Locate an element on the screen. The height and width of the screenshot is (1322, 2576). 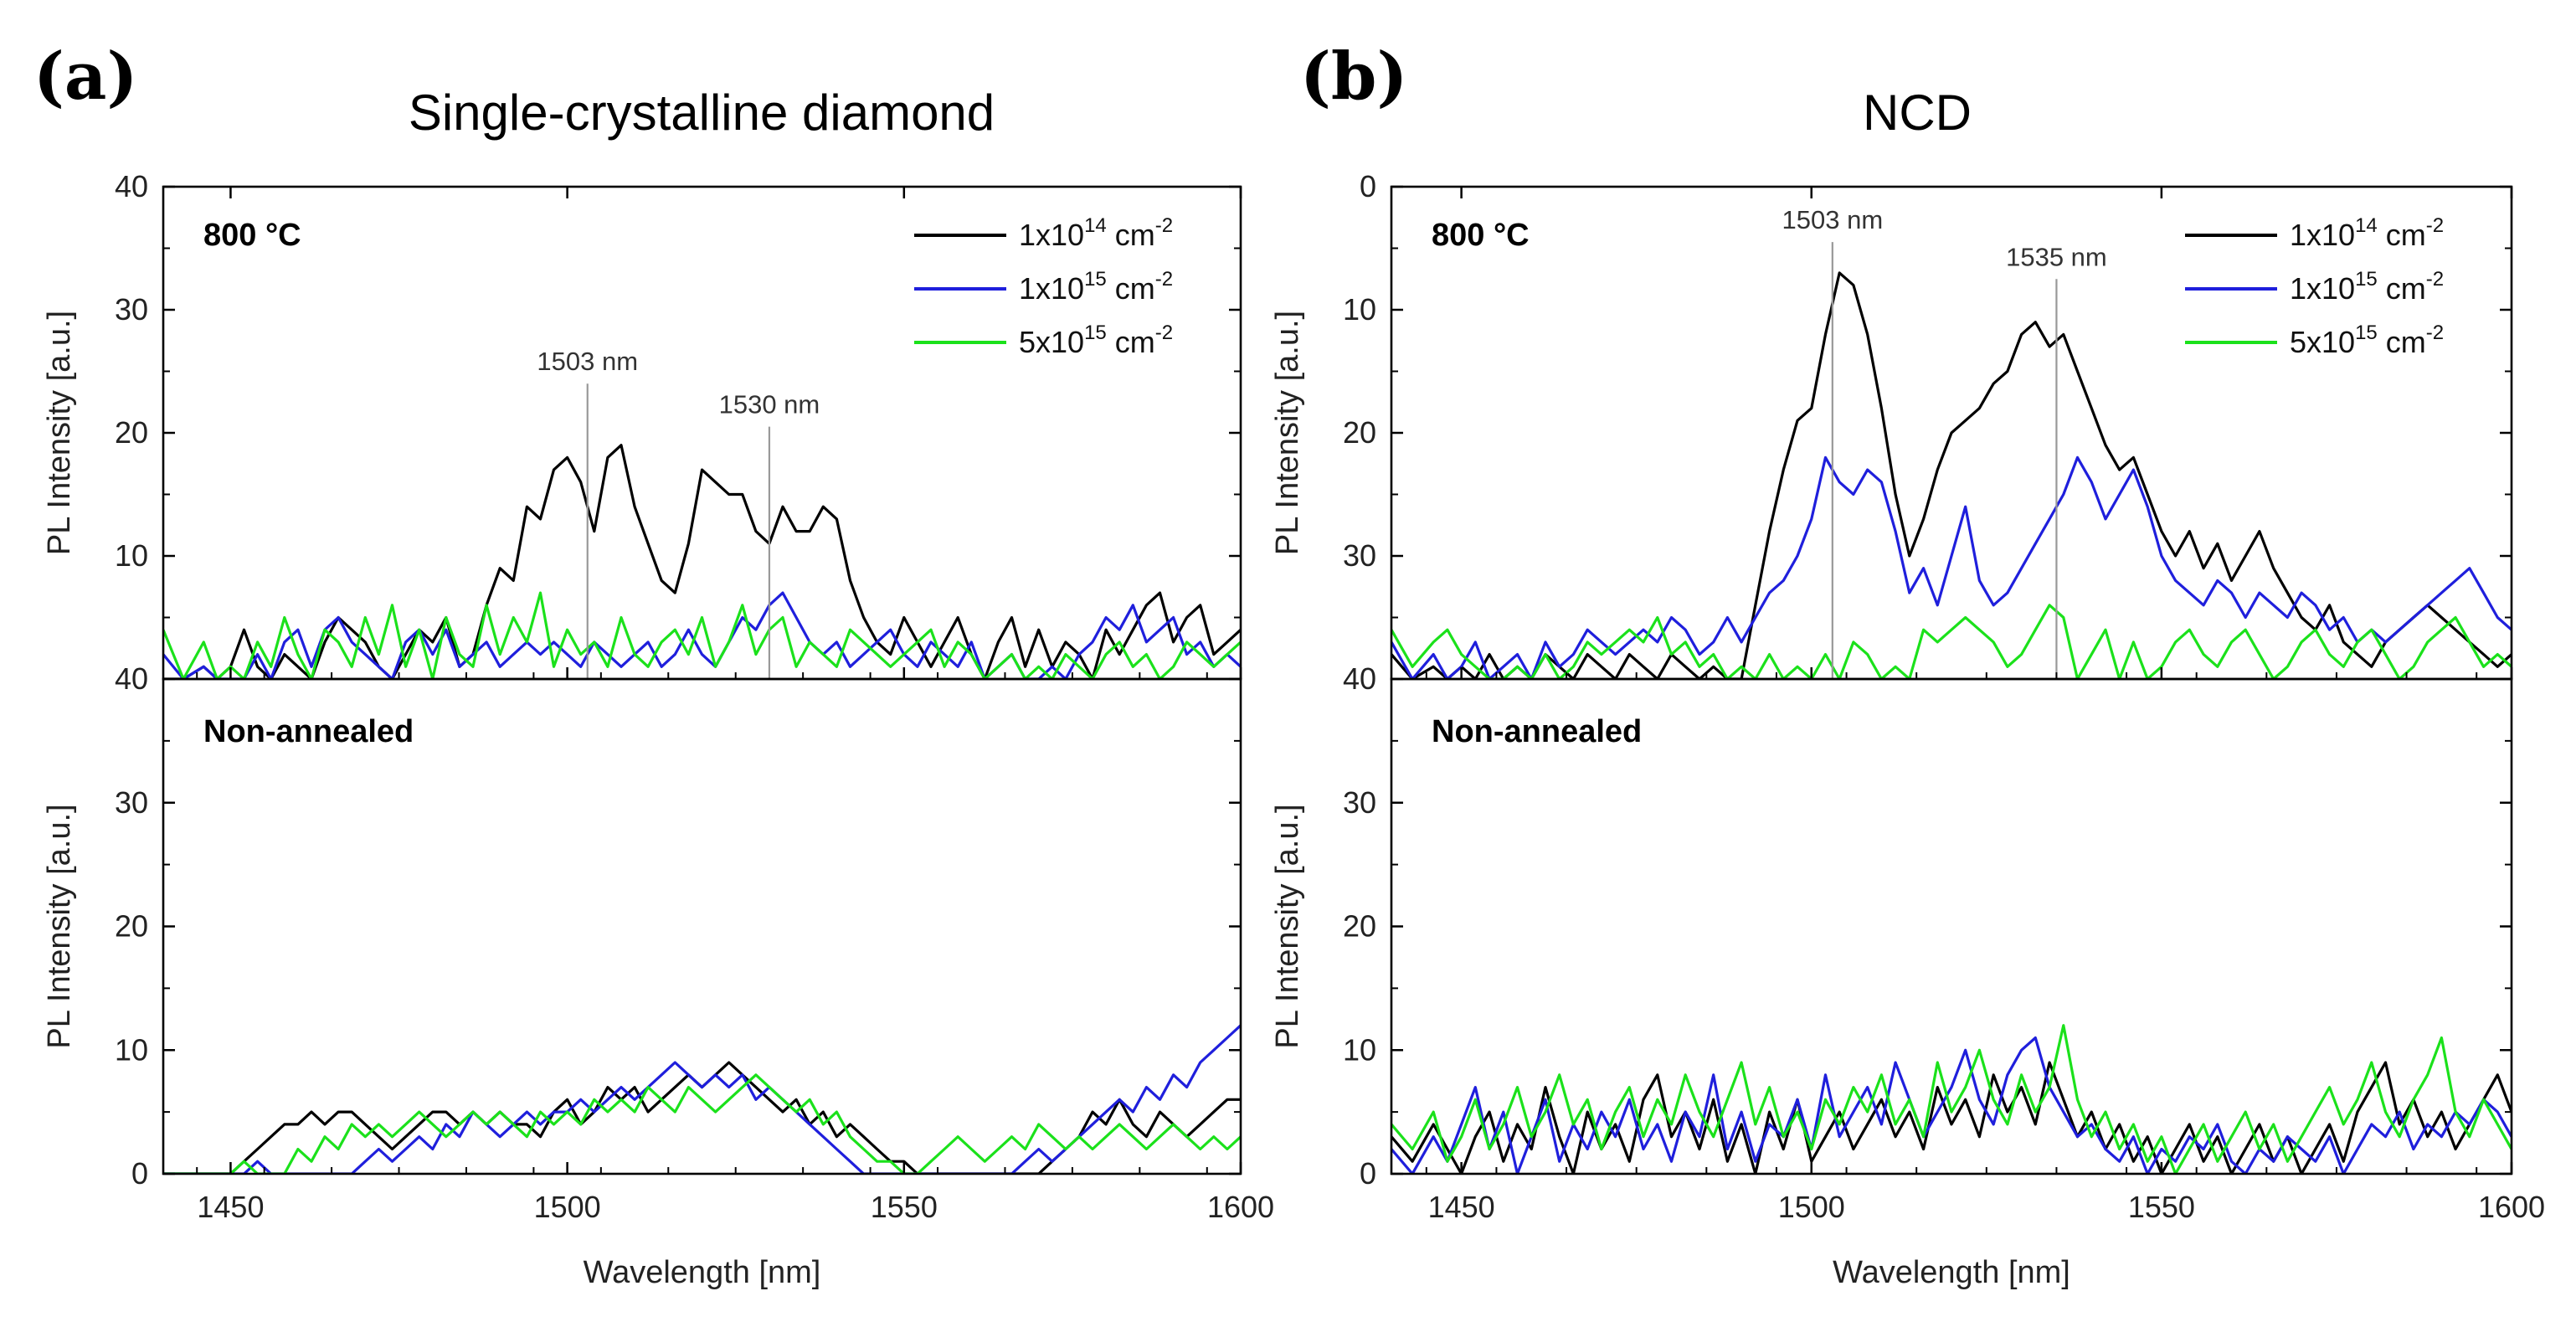
peak-annotation: 1535 nm is located at coordinates (2056, 256).